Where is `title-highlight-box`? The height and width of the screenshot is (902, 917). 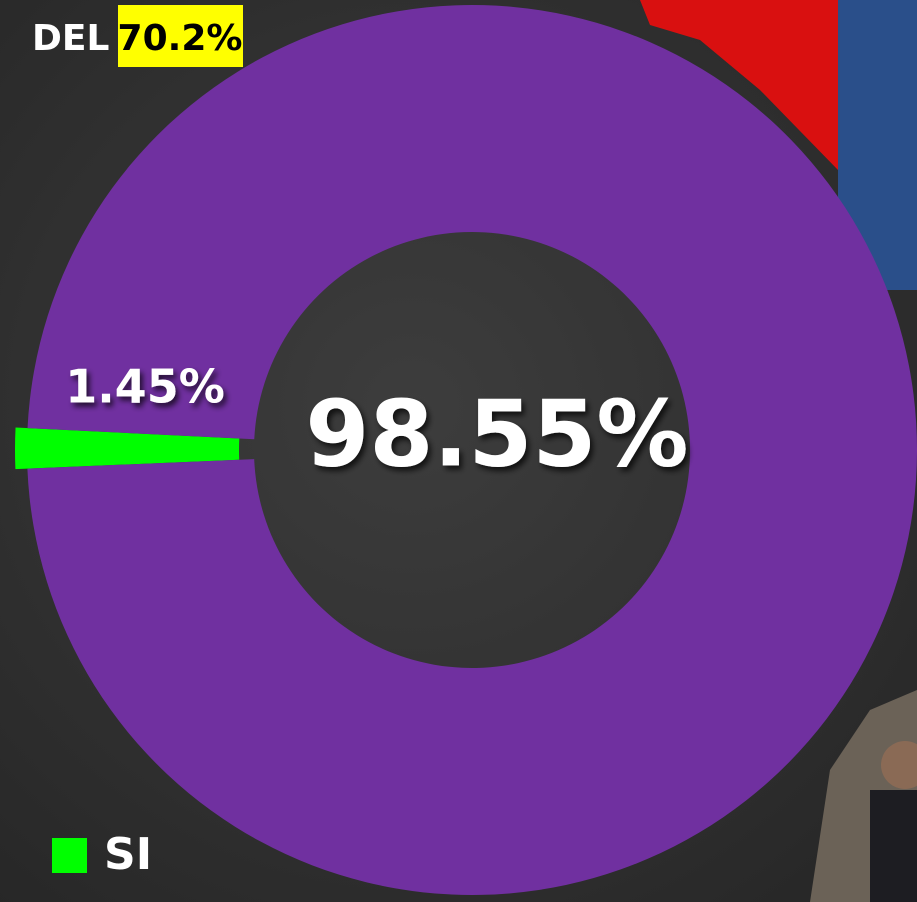 title-highlight-box is located at coordinates (180, 36).